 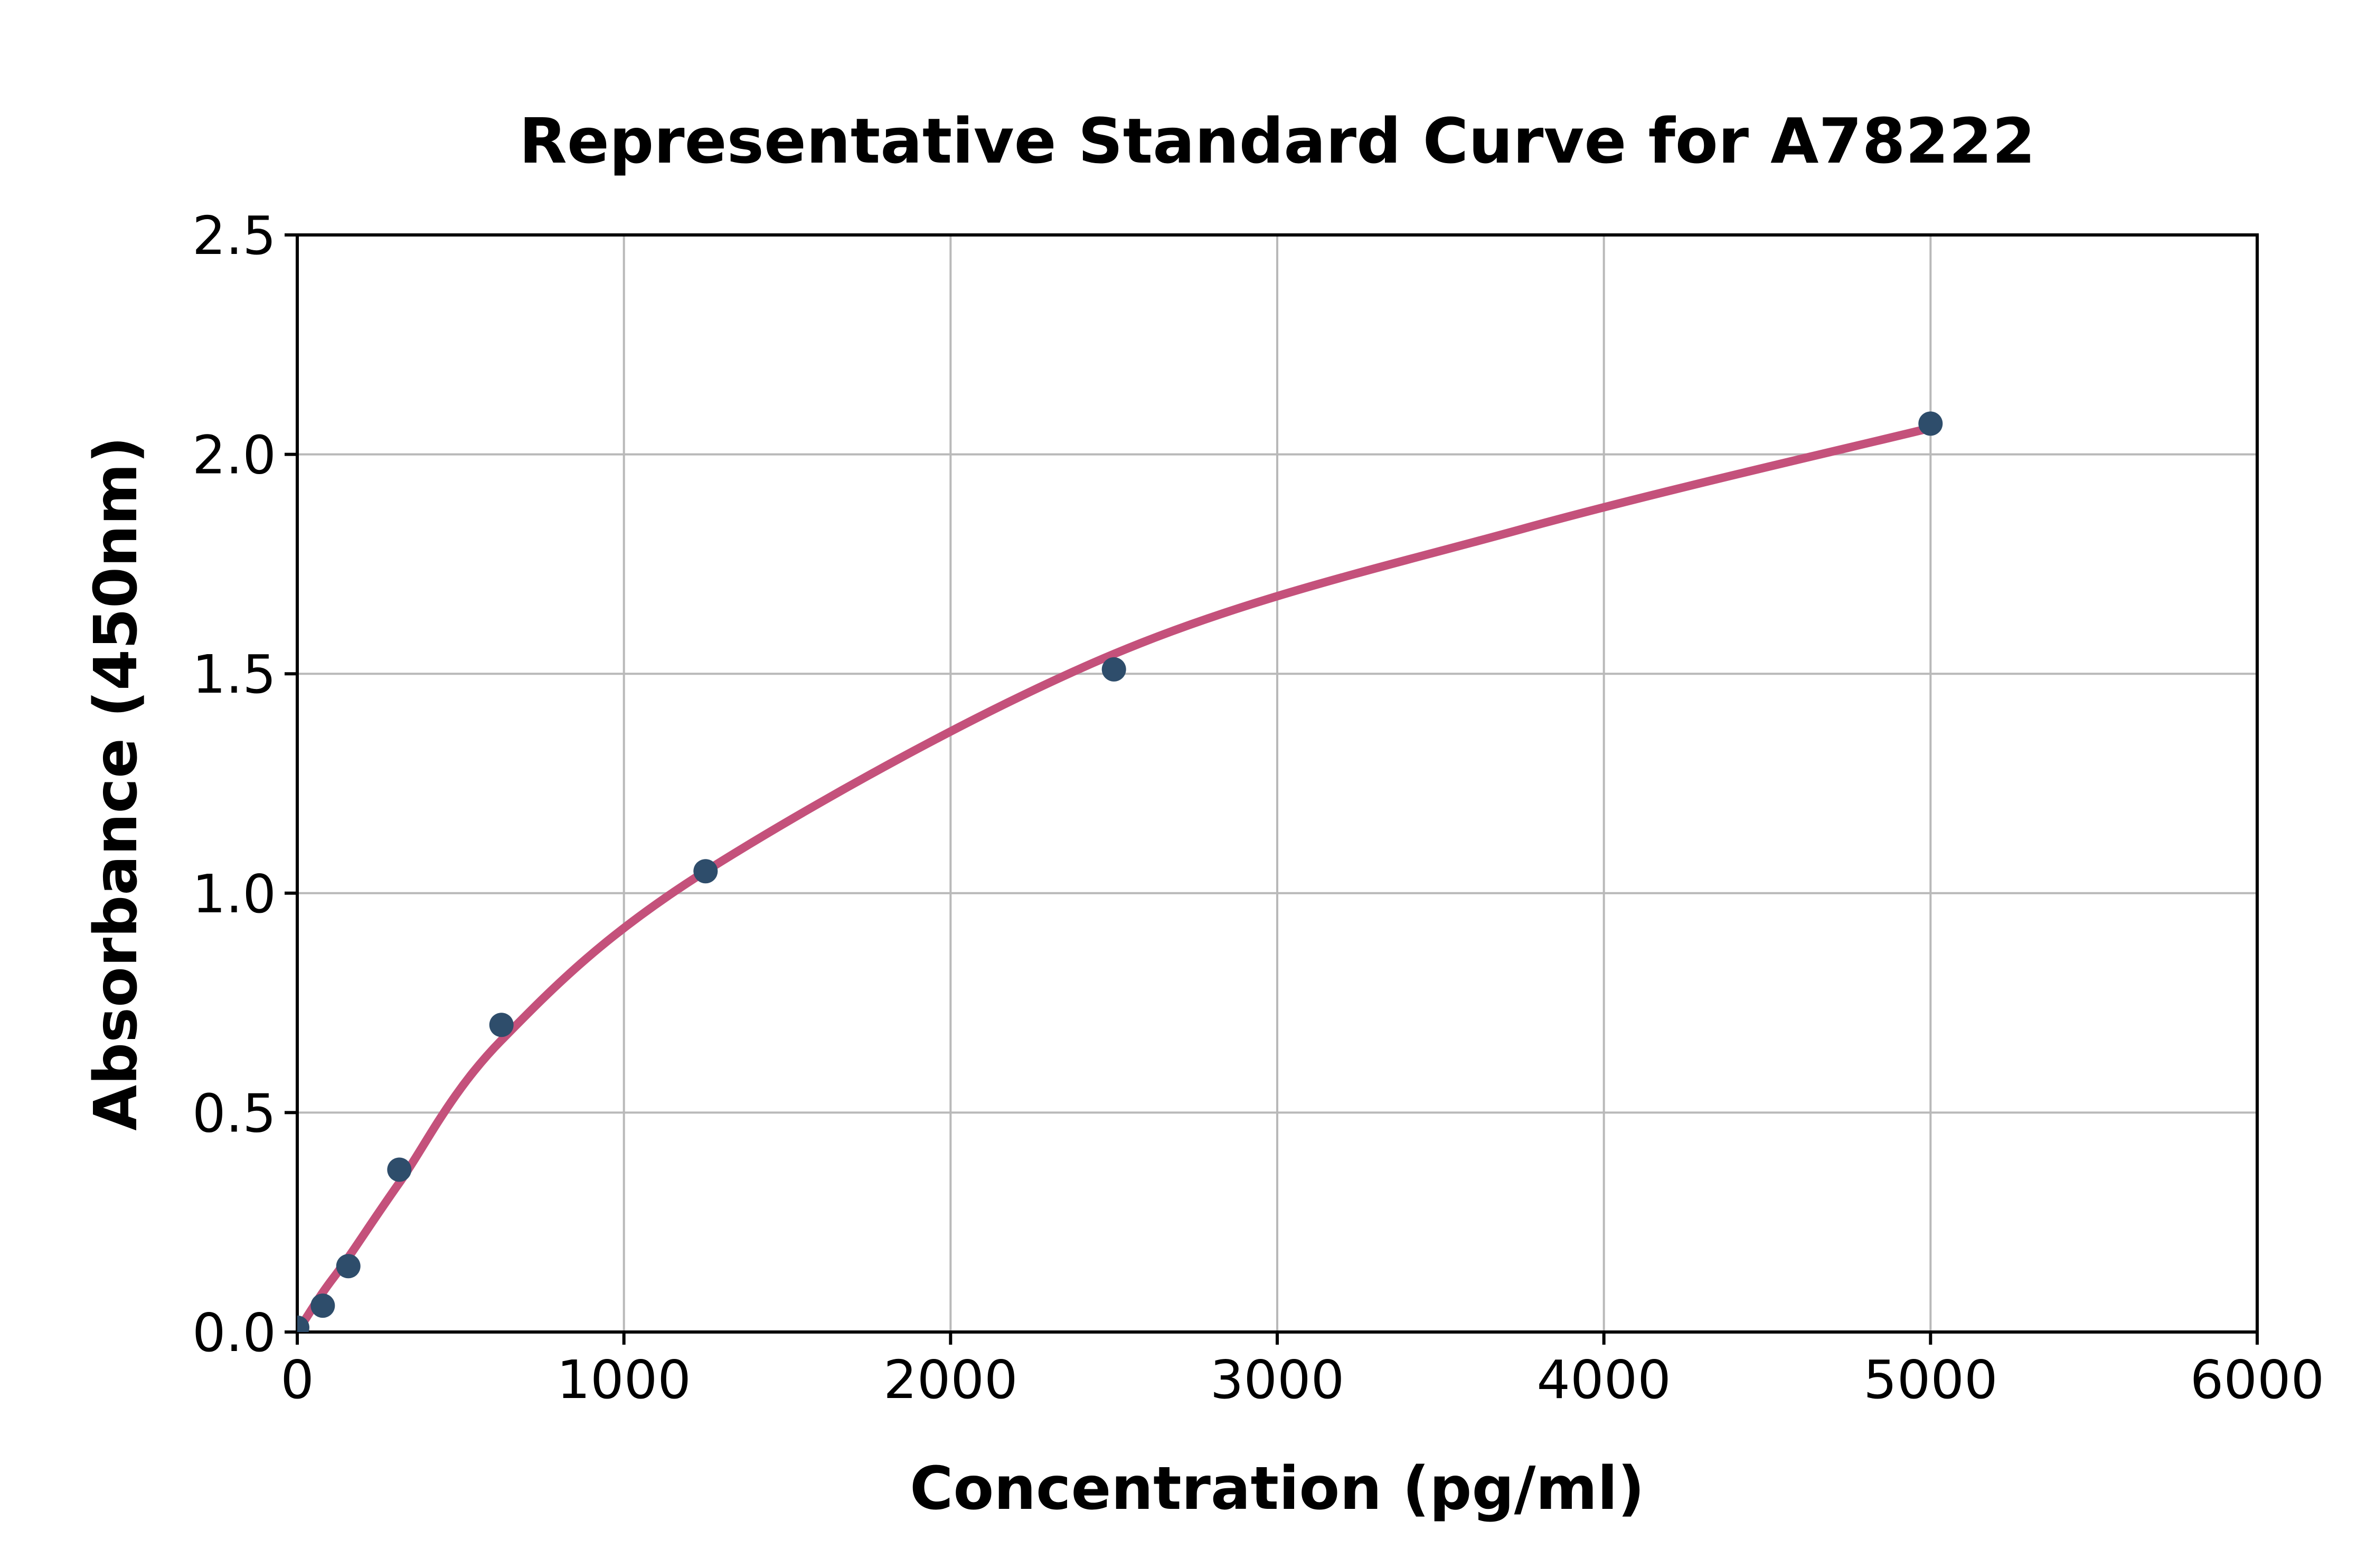 What do you see at coordinates (234, 1113) in the screenshot?
I see `y-tick-label: 0.5` at bounding box center [234, 1113].